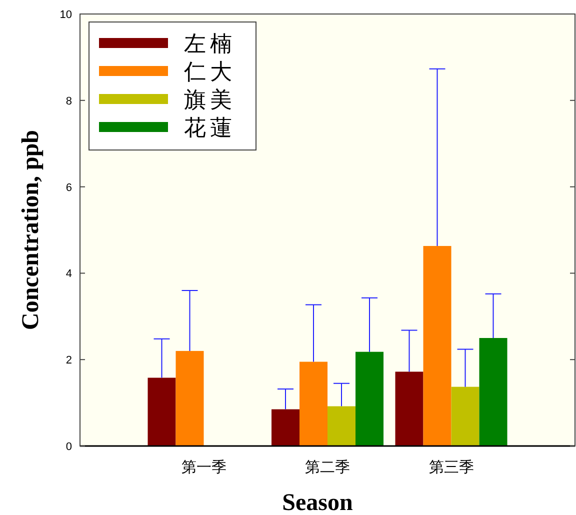  Describe the element at coordinates (210, 127) in the screenshot. I see `legend-label: 花蓮` at that location.